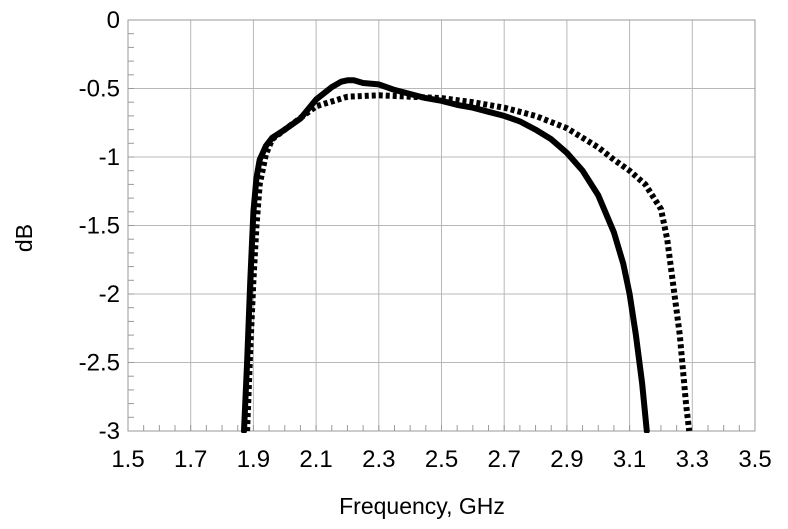  I want to click on x-tick-label: 2.9, so click(566, 459).